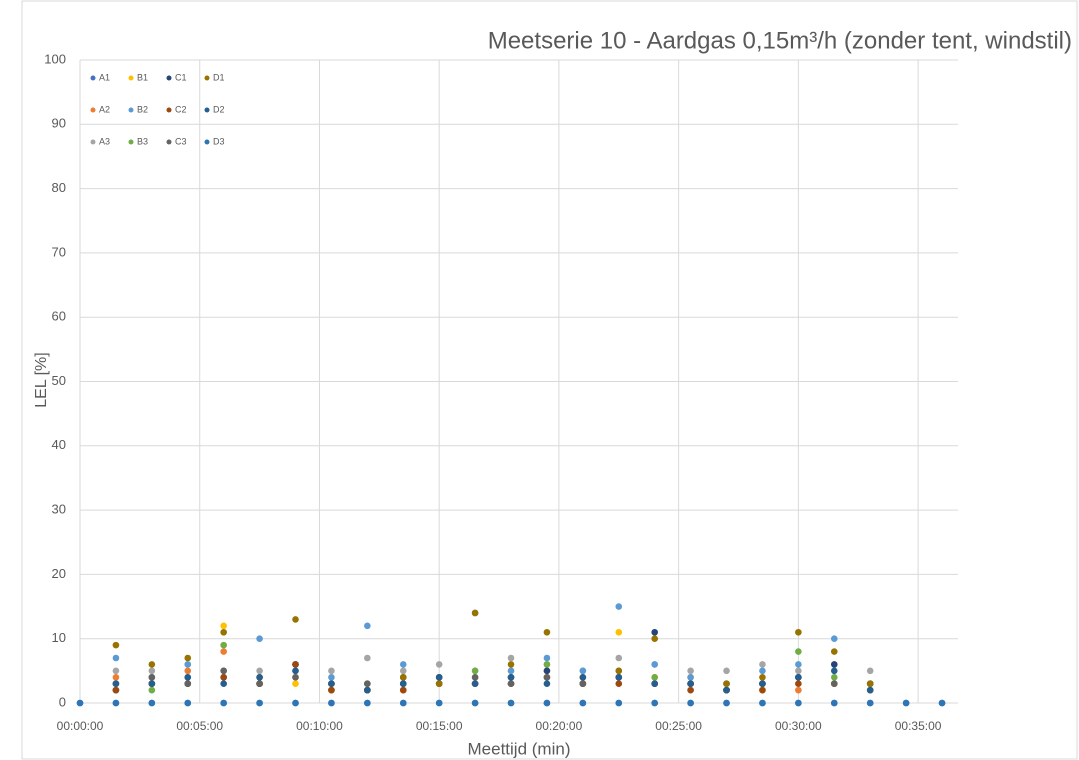 The image size is (1079, 760). What do you see at coordinates (559, 726) in the screenshot?
I see `x-tick-label: 00:20:00` at bounding box center [559, 726].